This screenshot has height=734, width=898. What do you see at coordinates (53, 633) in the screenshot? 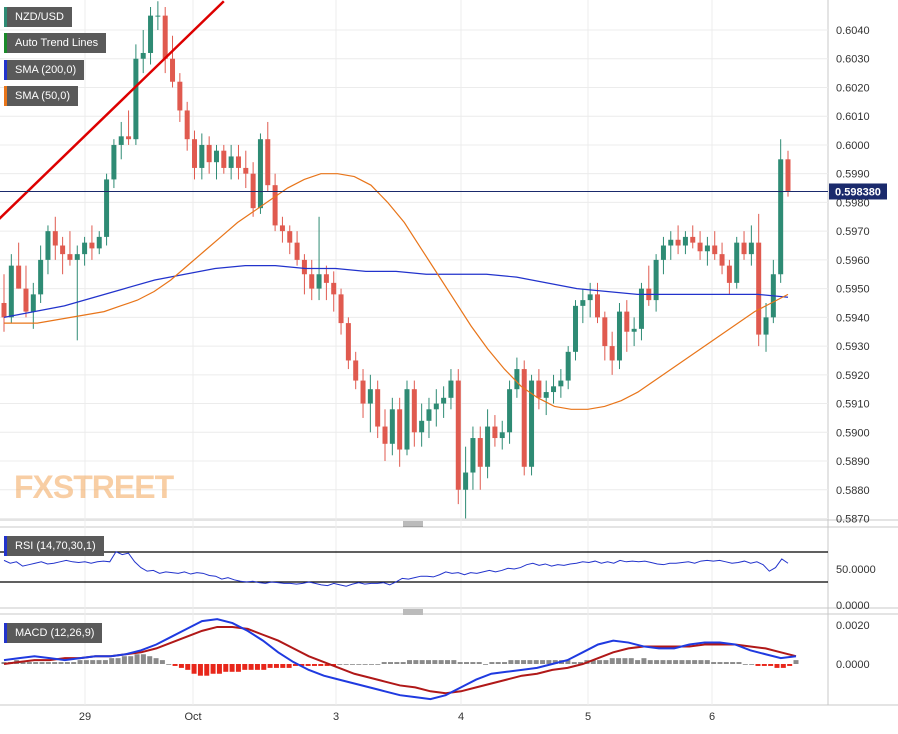
I see `legend-macd: MACD (12,26,9)` at bounding box center [53, 633].